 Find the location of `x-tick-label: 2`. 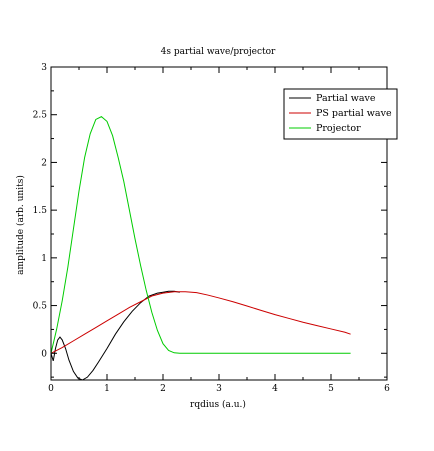

x-tick-label: 2 is located at coordinates (163, 389).